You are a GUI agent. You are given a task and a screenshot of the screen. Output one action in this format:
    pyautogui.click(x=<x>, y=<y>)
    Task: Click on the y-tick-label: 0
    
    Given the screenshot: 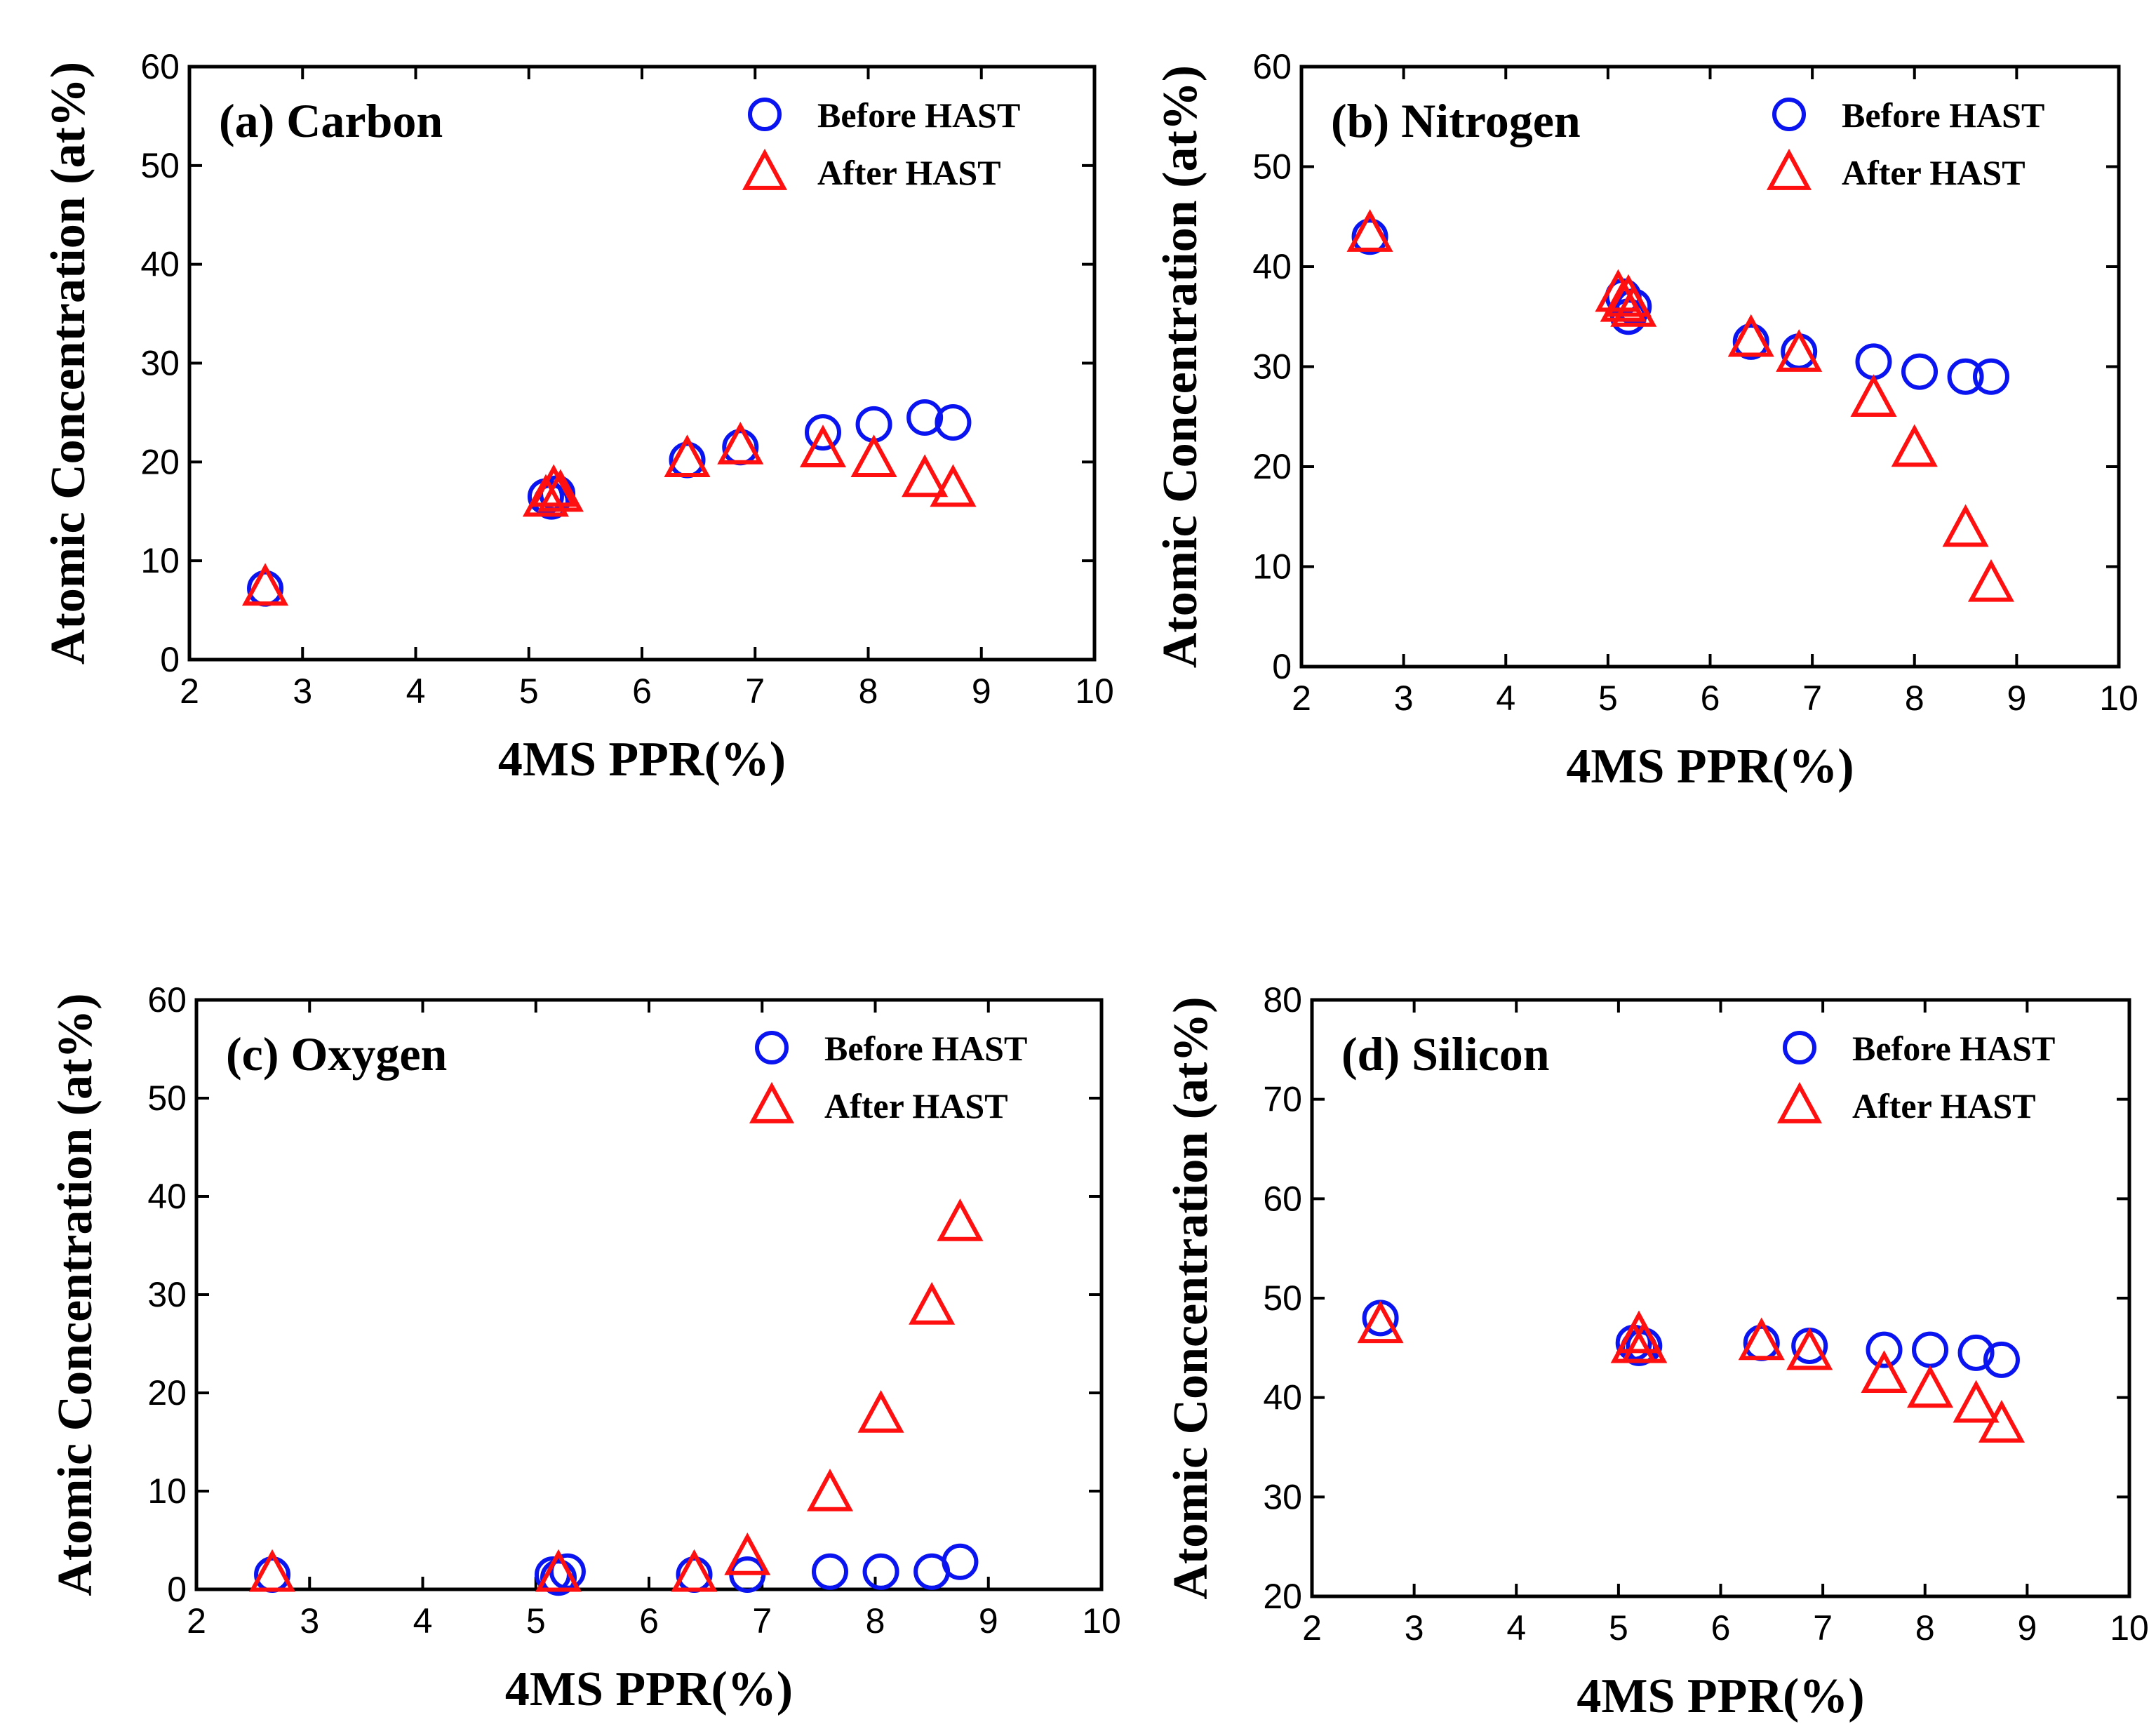 What is the action you would take?
    pyautogui.click(x=177, y=1589)
    